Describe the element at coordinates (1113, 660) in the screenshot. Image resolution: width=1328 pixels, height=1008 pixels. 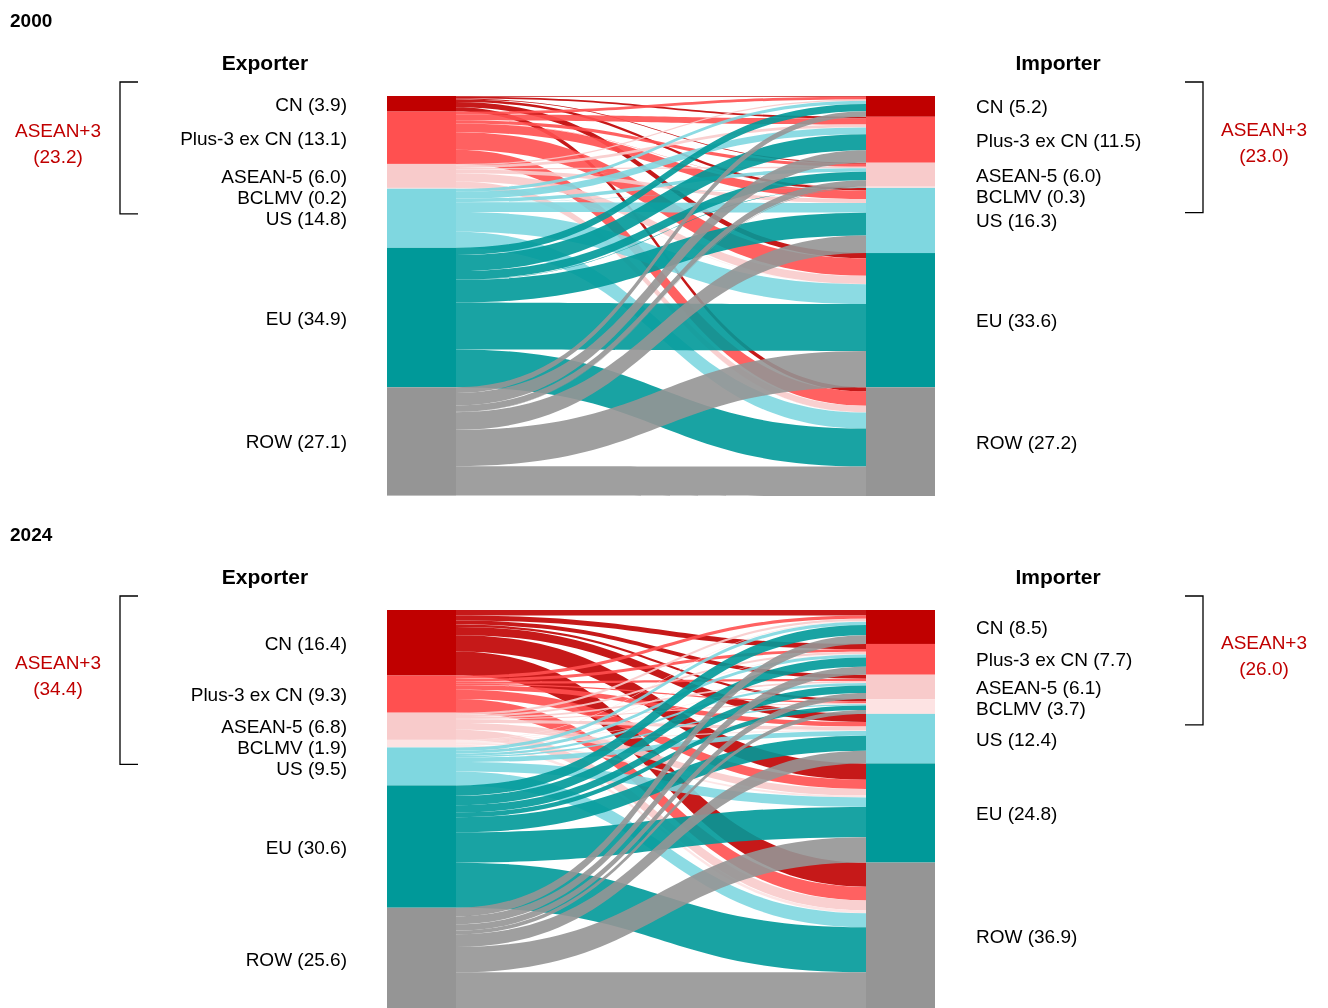
I see `data-label: (7.7)` at that location.